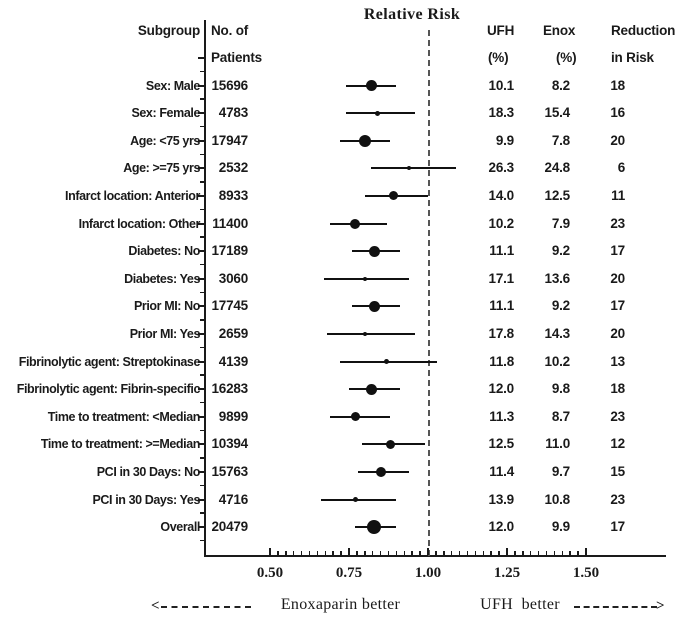 The image size is (687, 625). What do you see at coordinates (557, 499) in the screenshot?
I see `enox-percent-value: 10.8` at bounding box center [557, 499].